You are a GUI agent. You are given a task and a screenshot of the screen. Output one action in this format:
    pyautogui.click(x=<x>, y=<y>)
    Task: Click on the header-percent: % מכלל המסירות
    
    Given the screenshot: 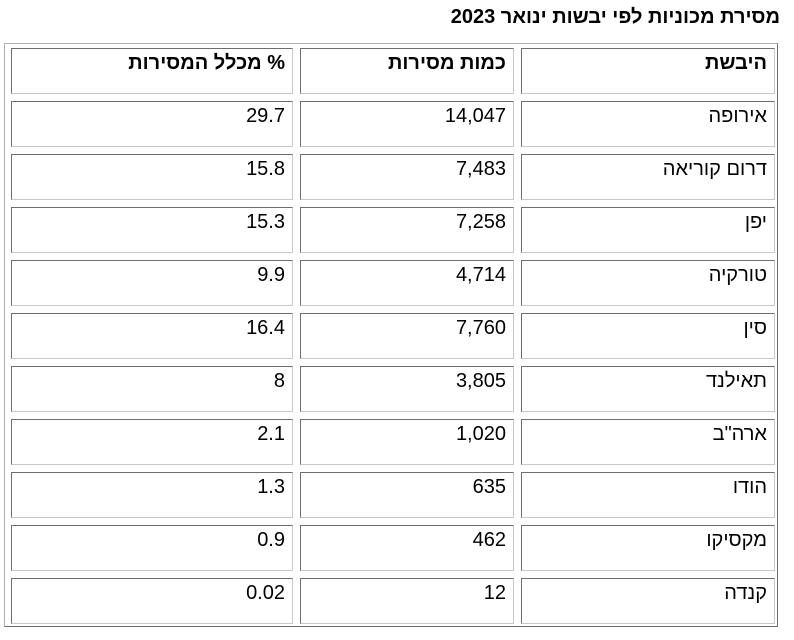 What is the action you would take?
    pyautogui.click(x=152, y=71)
    